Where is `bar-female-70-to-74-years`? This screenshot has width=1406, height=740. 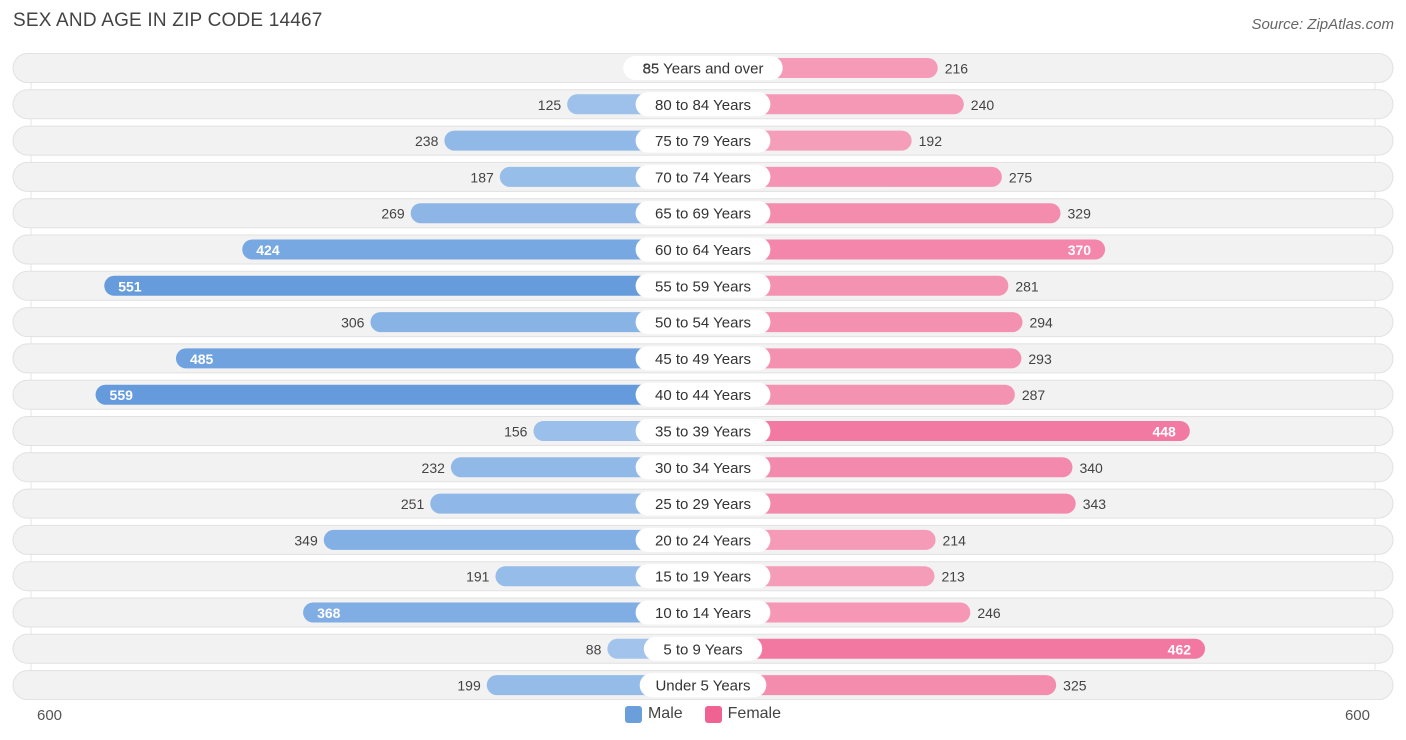
bar-female-70-to-74-years is located at coordinates (847, 176).